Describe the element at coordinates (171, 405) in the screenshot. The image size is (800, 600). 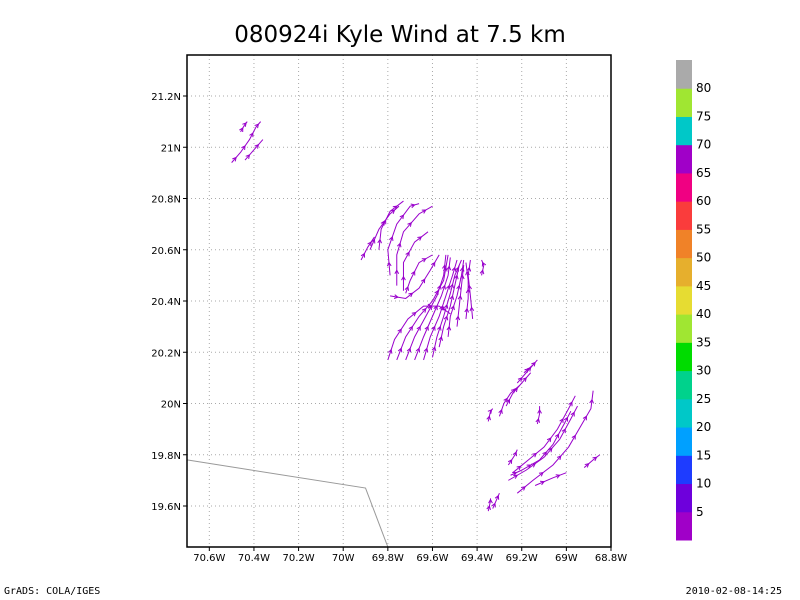
I see `y-tick-label: 20N` at that location.